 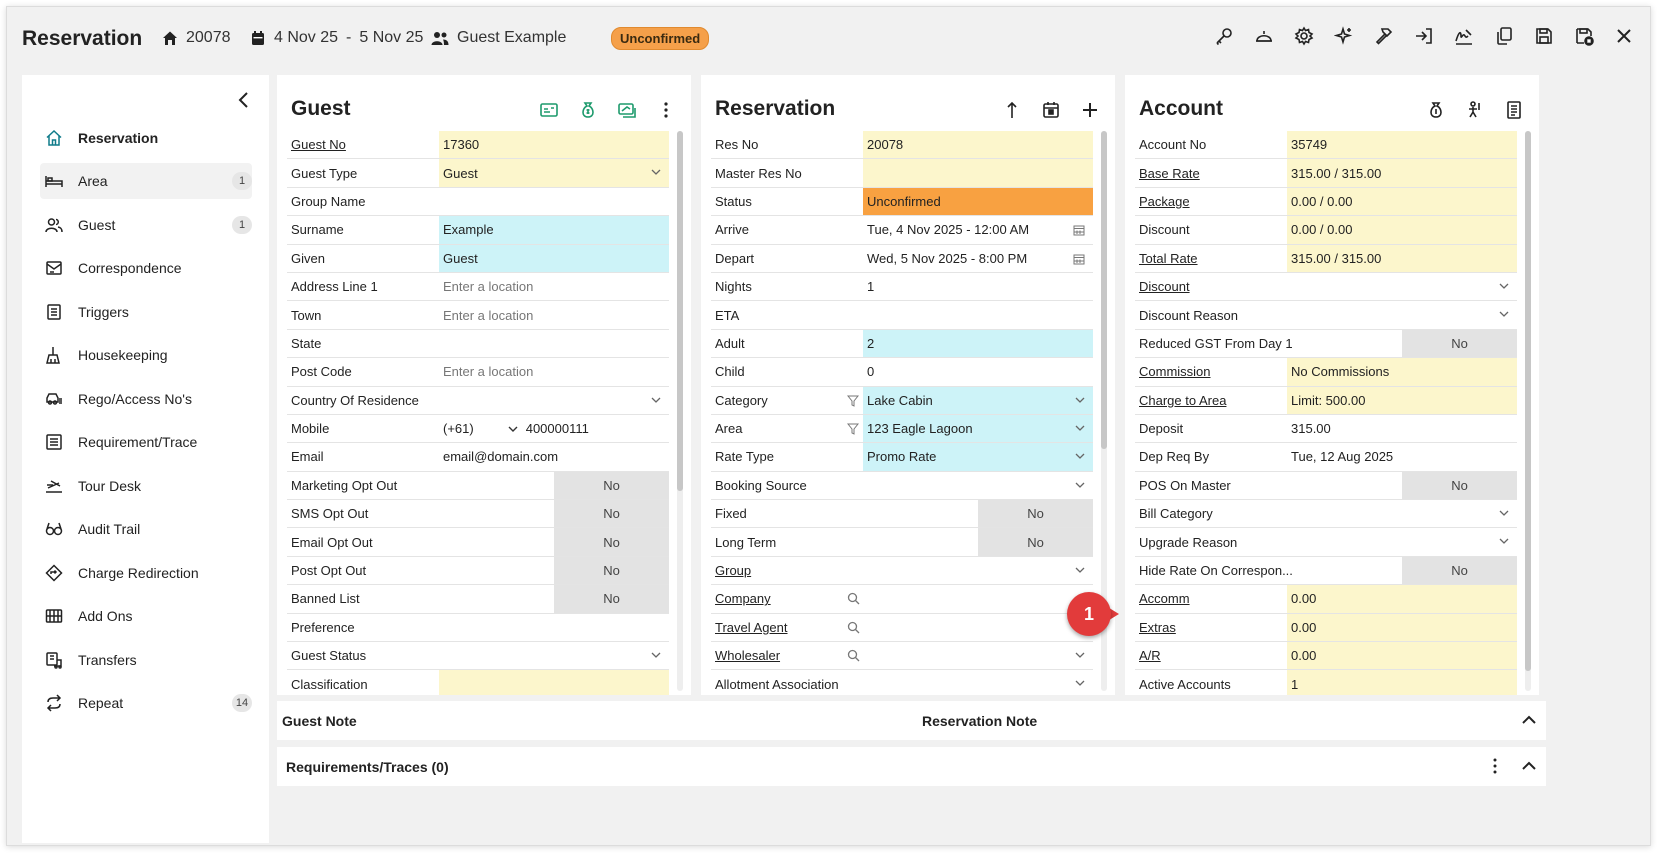 What do you see at coordinates (666, 110) in the screenshot?
I see `guest-more-button` at bounding box center [666, 110].